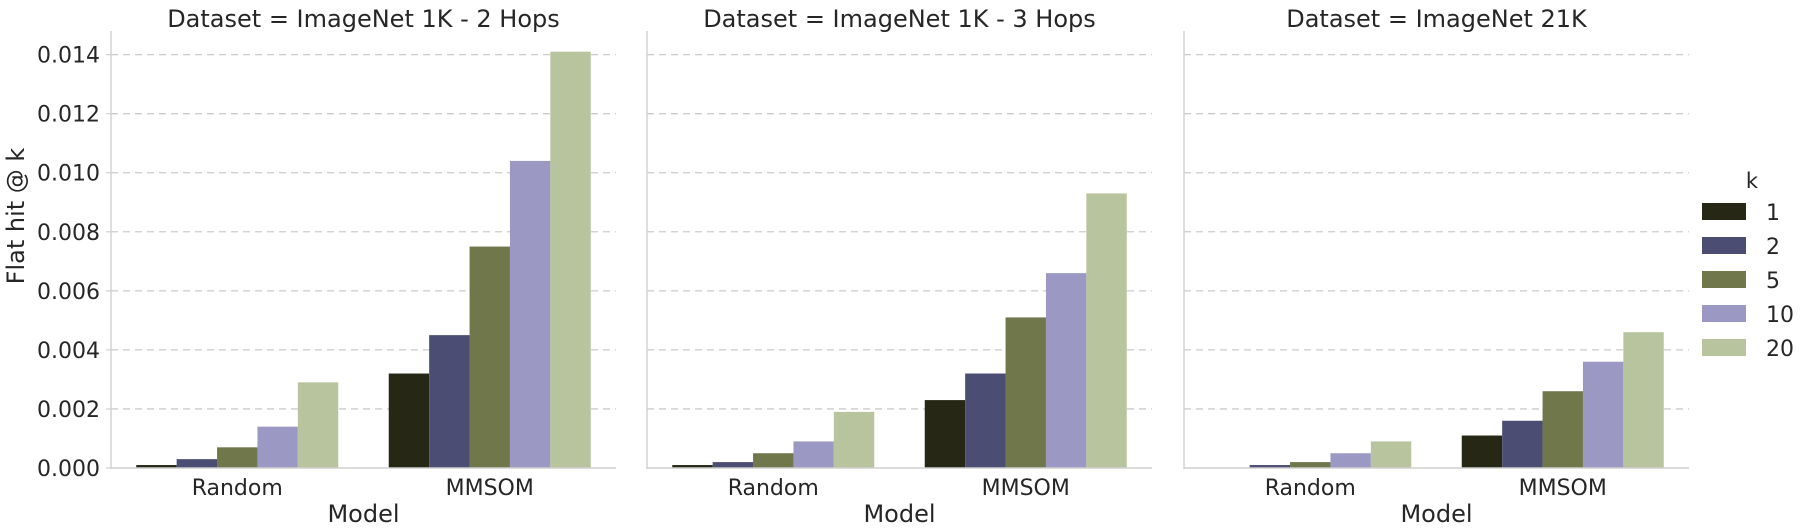 The height and width of the screenshot is (531, 1803). Describe the element at coordinates (1482, 451) in the screenshot. I see `bar-p3-mmsom-k1` at that location.